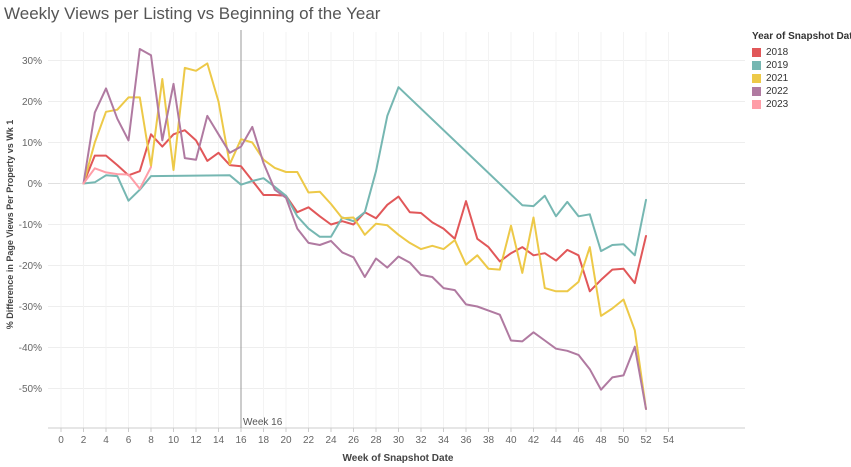  Describe the element at coordinates (309, 440) in the screenshot. I see `x-tick-label: 22` at that location.